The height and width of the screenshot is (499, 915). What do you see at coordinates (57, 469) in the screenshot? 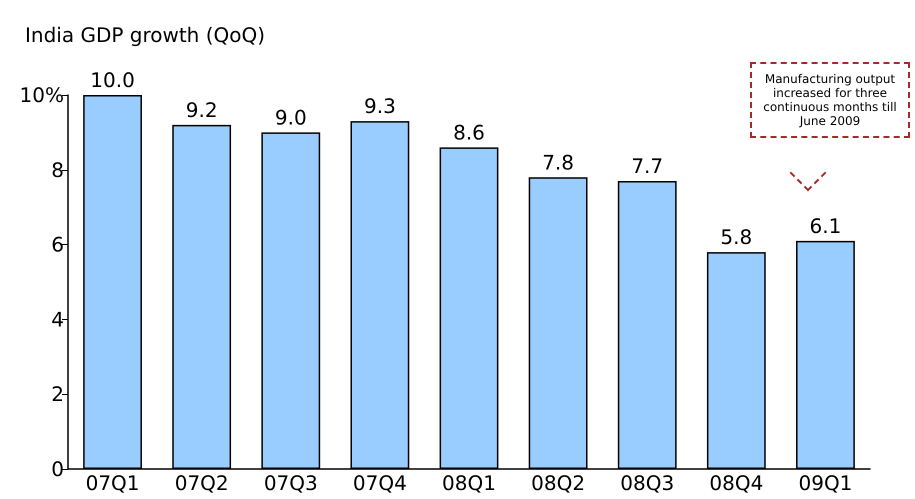
I see `y-tick-label: 0` at bounding box center [57, 469].